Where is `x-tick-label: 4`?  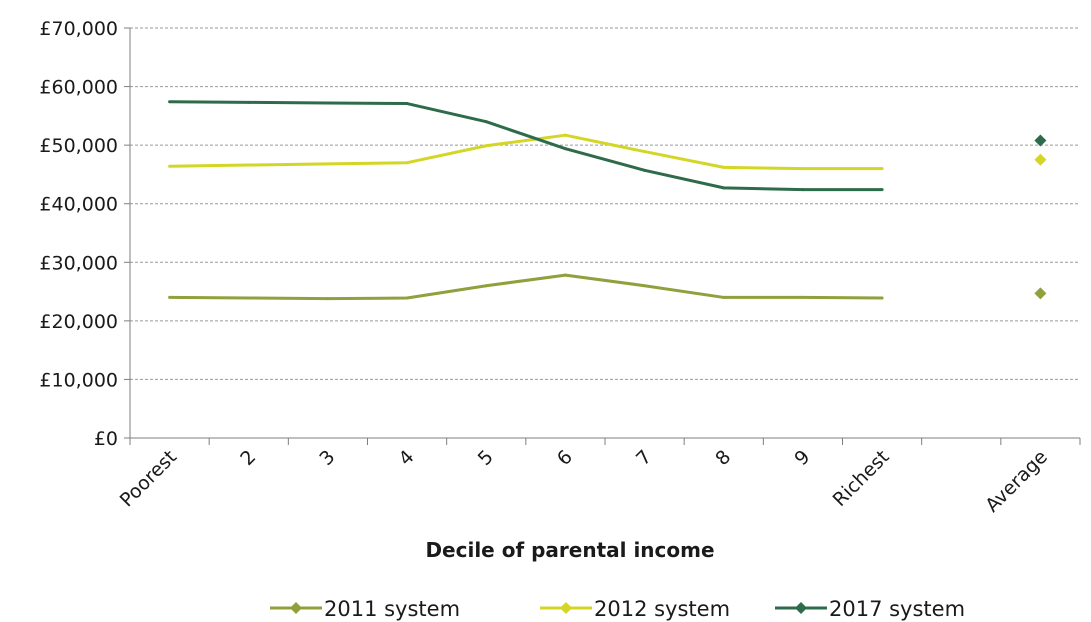
x-tick-label: 4 is located at coordinates (407, 458).